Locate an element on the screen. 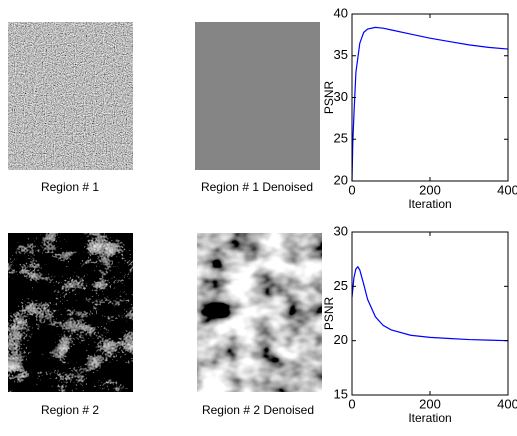 The image size is (517, 436). image-caption: Region # 1 is located at coordinates (70, 187).